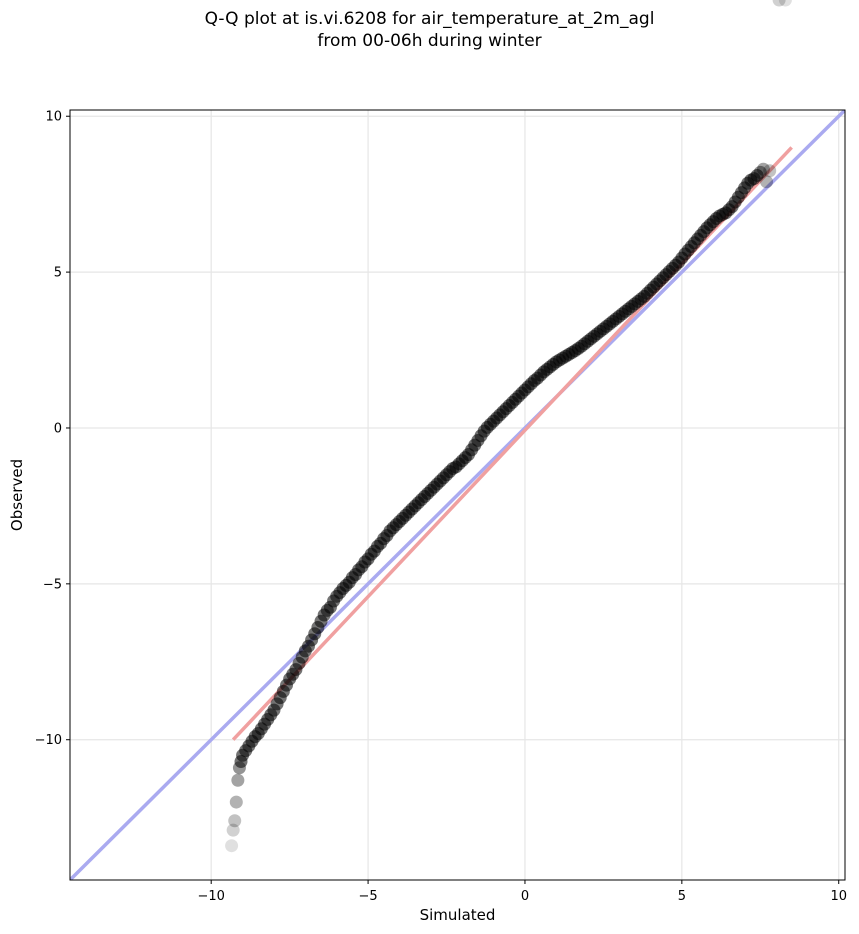 This screenshot has height=934, width=859. Describe the element at coordinates (48, 740) in the screenshot. I see `y-tick-label: −10` at that location.